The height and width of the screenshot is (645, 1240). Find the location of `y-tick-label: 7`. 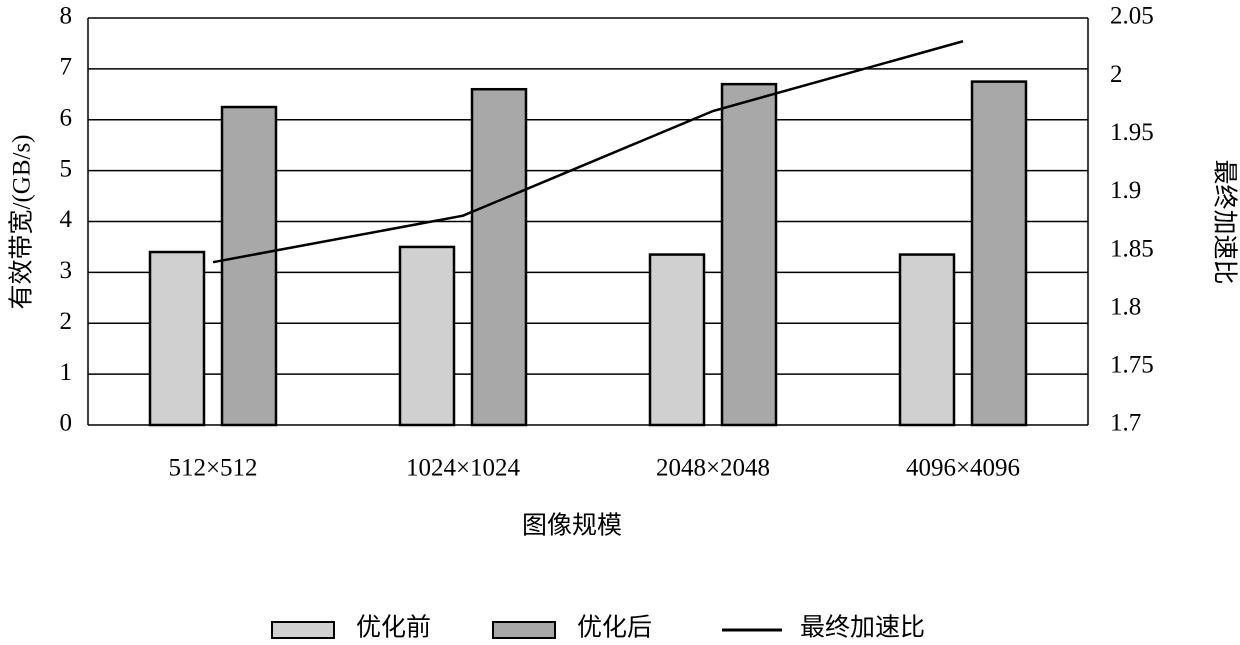

y-tick-label: 7 is located at coordinates (66, 67).